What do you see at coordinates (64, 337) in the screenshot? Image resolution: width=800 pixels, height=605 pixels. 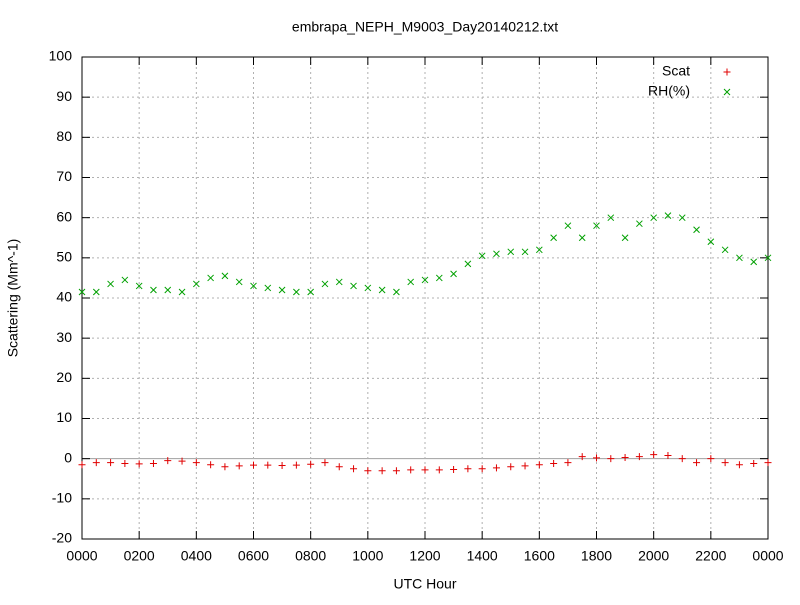 I see `y-tick-label: 30` at bounding box center [64, 337].